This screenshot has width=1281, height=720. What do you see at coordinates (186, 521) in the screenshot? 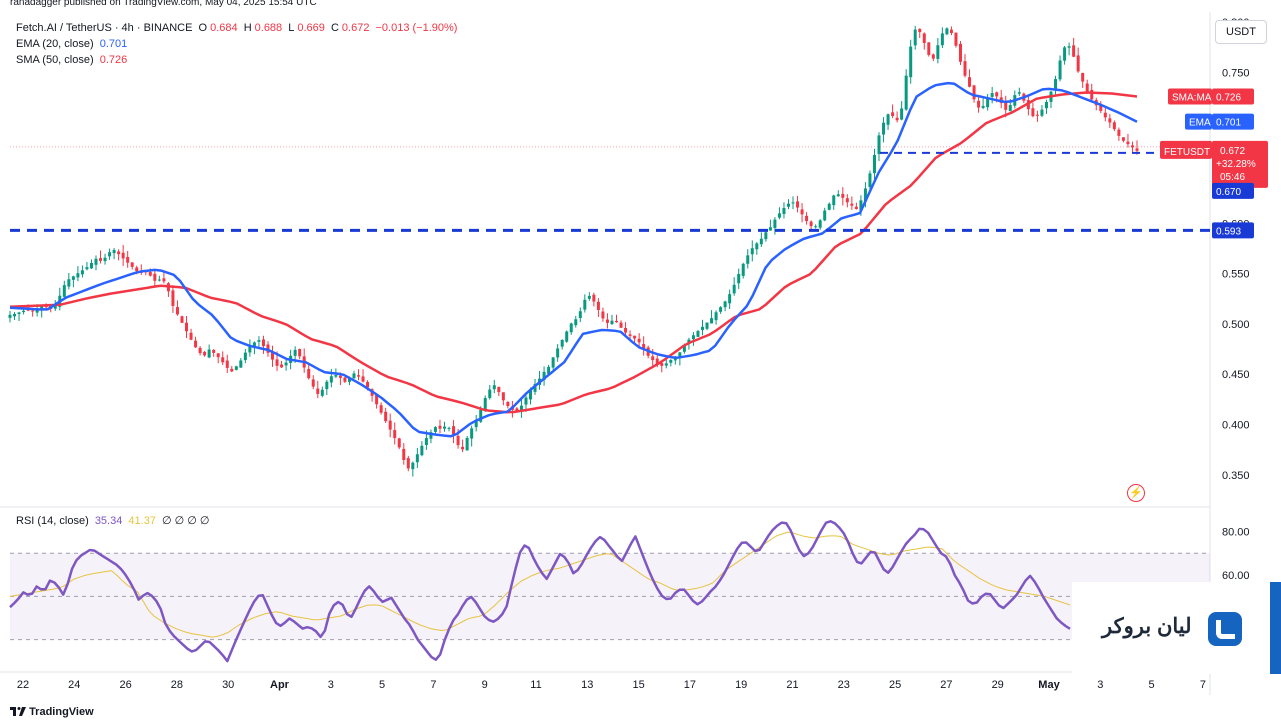
I see `rsi-extra-values: ∅ ∅ ∅ ∅` at bounding box center [186, 521].